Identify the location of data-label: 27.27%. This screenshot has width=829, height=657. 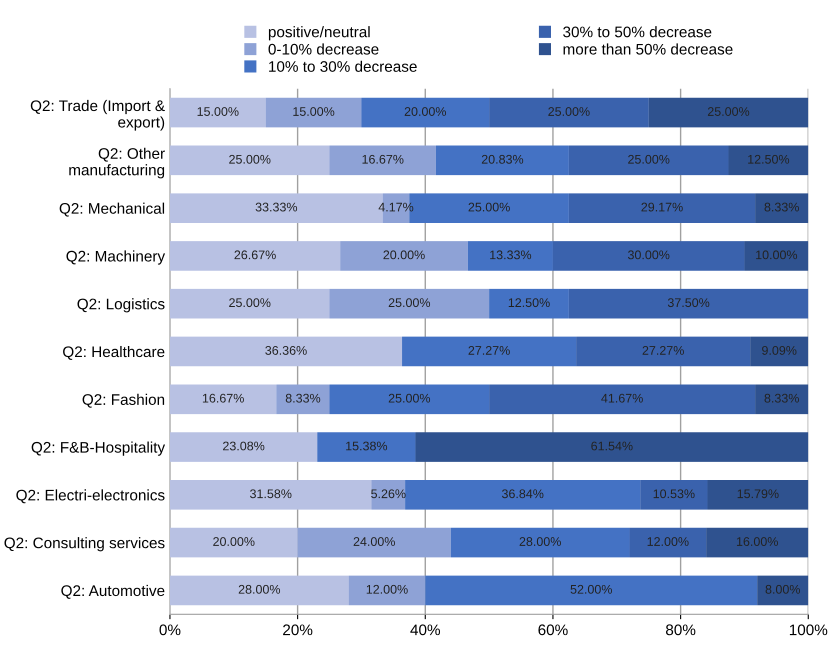
(663, 350).